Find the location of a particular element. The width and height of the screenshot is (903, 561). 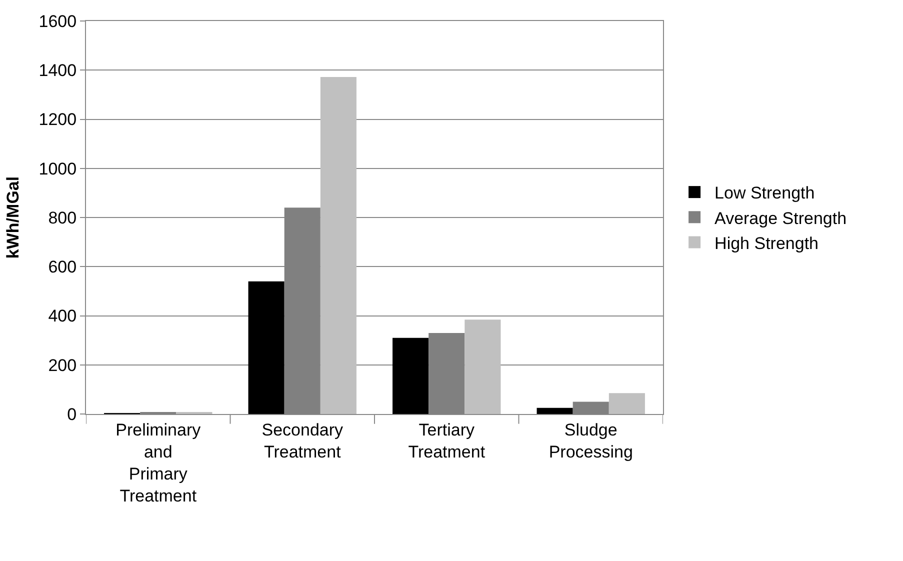

legend-label: High Strength is located at coordinates (766, 243).